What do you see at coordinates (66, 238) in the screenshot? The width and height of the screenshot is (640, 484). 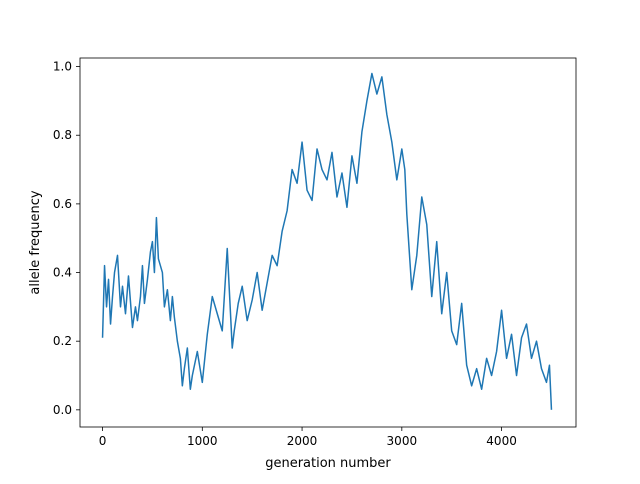 I see `y-axis-ticks: 0.0 0.2 0.4 0.6 0.8 1.0` at bounding box center [66, 238].